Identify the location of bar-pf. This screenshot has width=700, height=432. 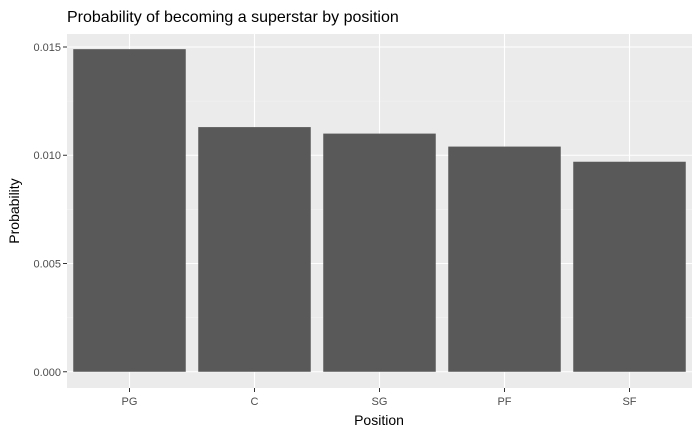
(504, 259).